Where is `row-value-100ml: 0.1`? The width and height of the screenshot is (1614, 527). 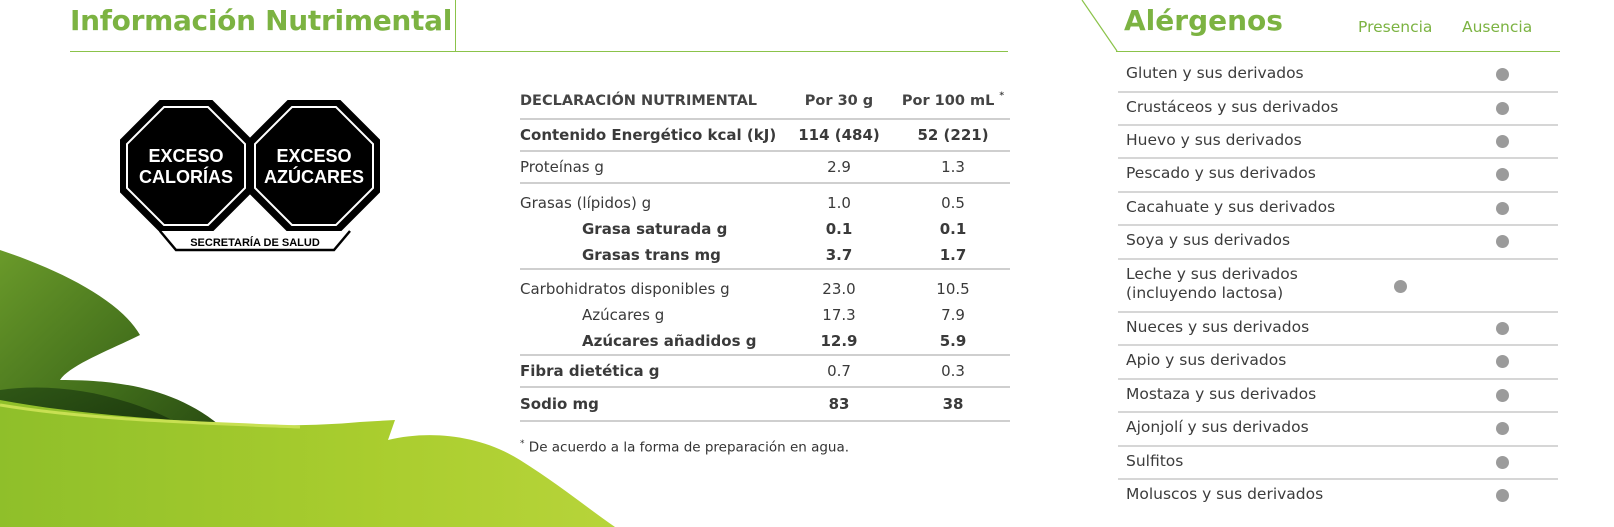 row-value-100ml: 0.1 is located at coordinates (953, 229).